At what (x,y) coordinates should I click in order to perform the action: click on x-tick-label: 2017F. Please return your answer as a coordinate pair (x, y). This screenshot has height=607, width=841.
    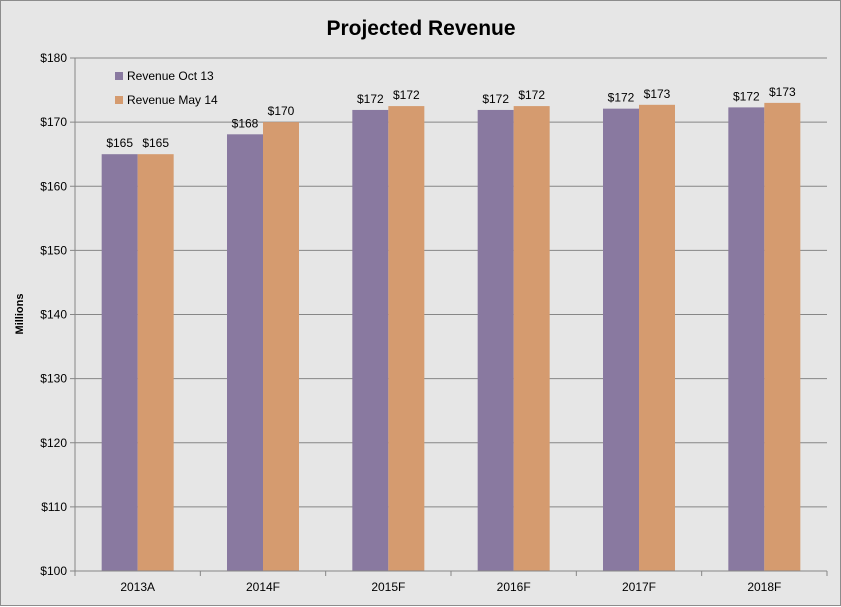
    Looking at the image, I should click on (639, 587).